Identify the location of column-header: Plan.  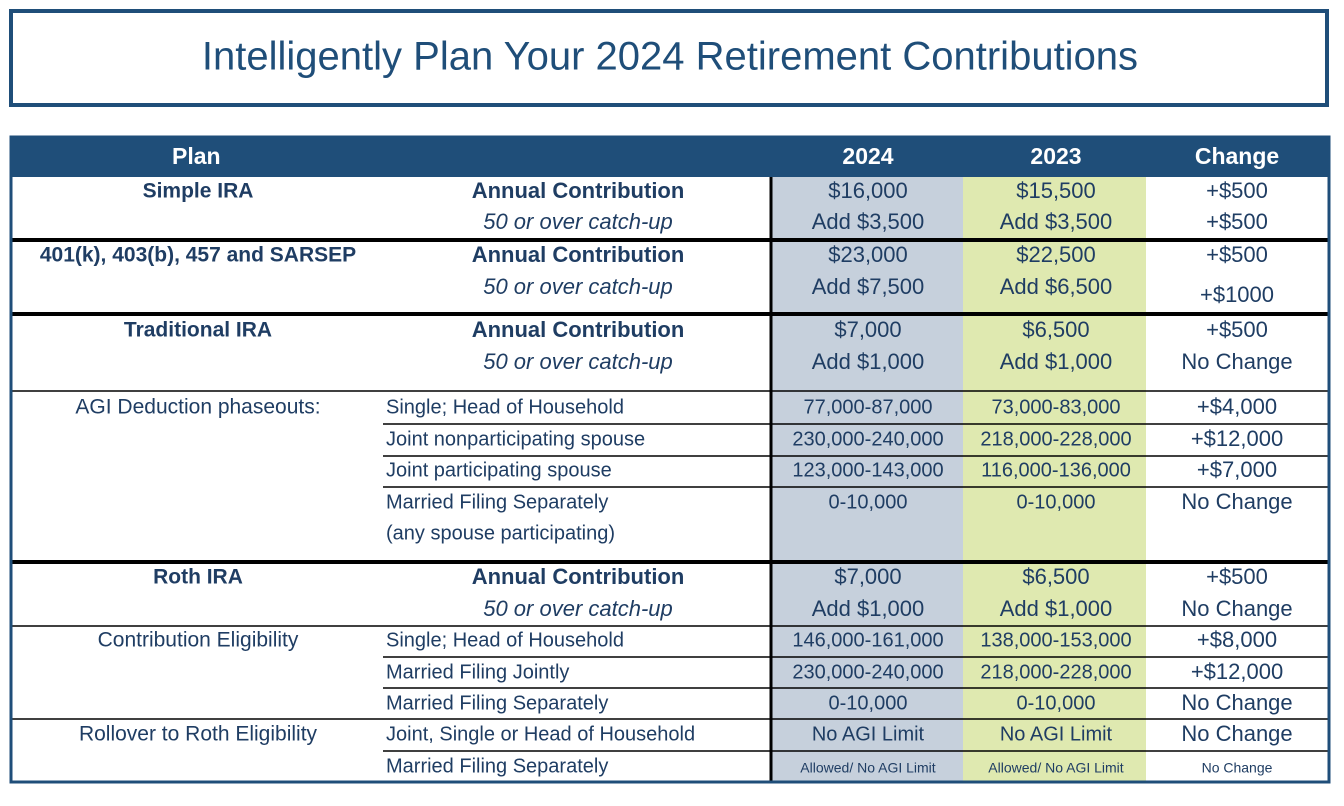
(196, 156).